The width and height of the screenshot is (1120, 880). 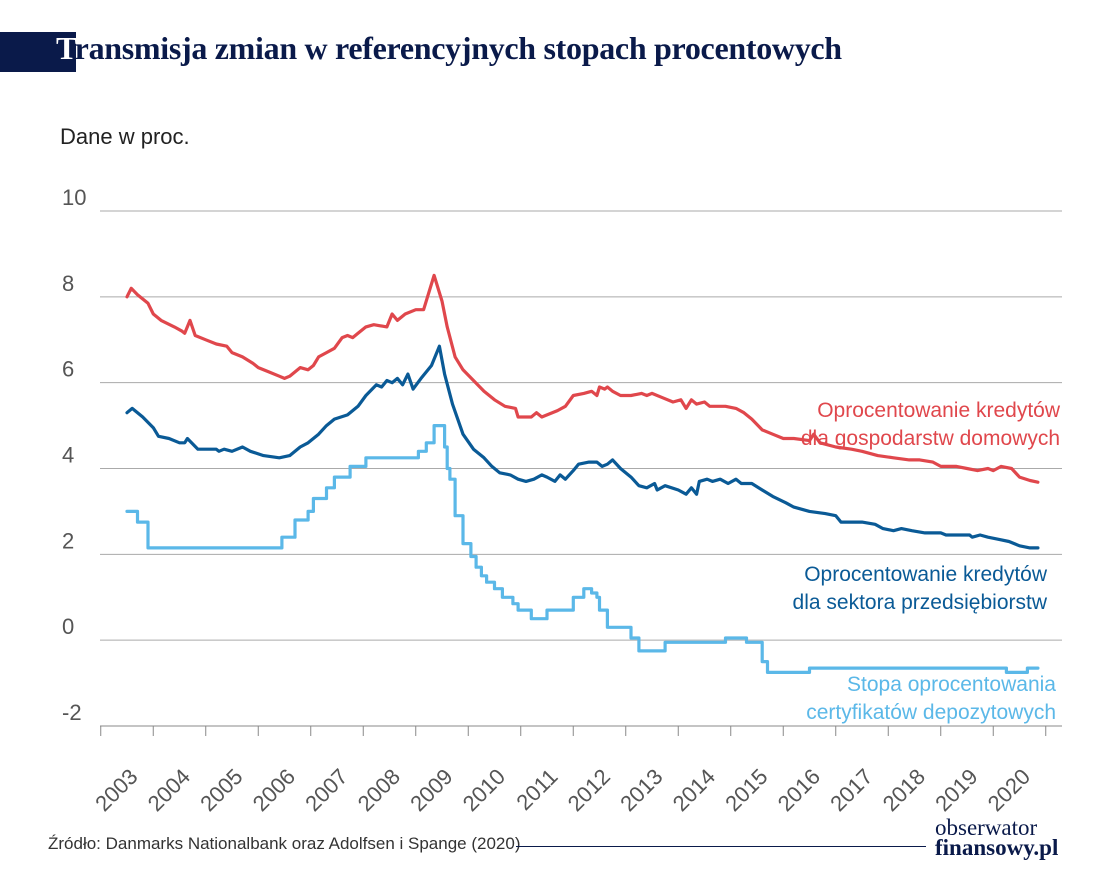 I want to click on y-tick-label: 8, so click(x=68, y=283).